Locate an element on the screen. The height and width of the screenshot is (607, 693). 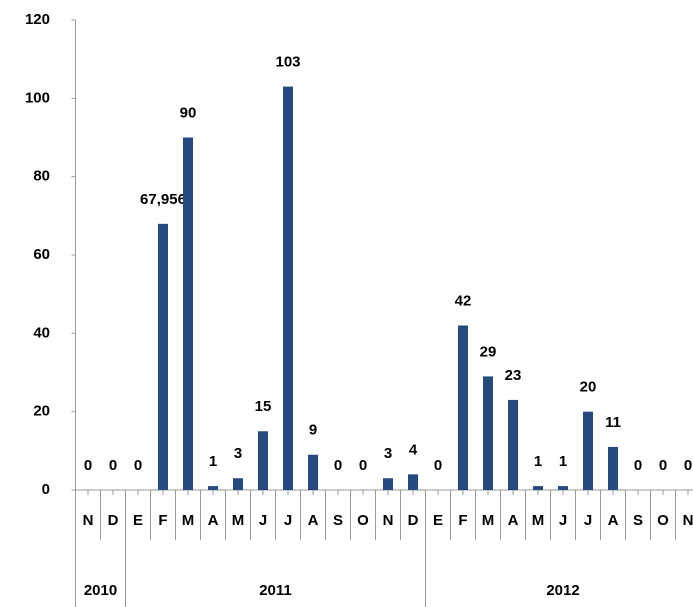
y-tick-label: 100 is located at coordinates (37, 97).